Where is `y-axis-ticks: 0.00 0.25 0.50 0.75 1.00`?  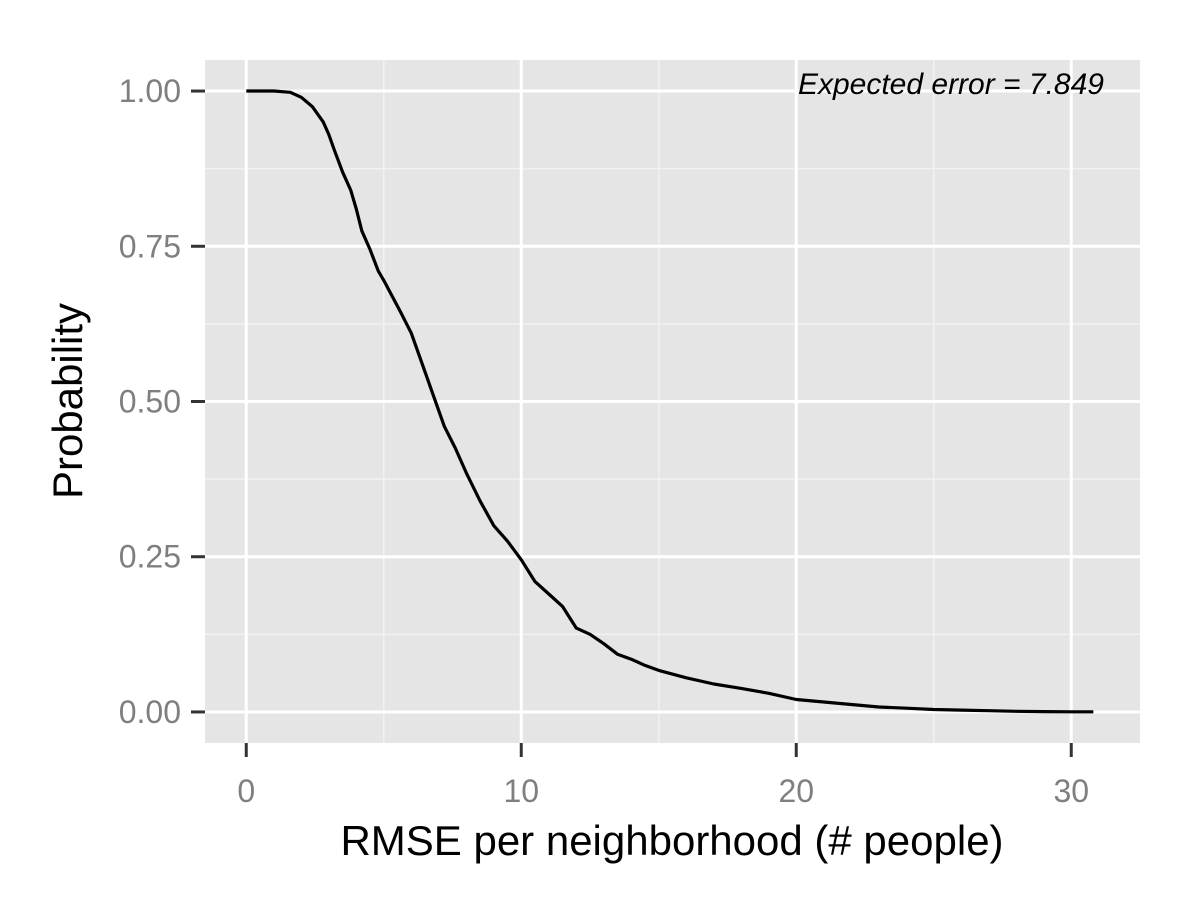 y-axis-ticks: 0.00 0.25 0.50 0.75 1.00 is located at coordinates (162, 401).